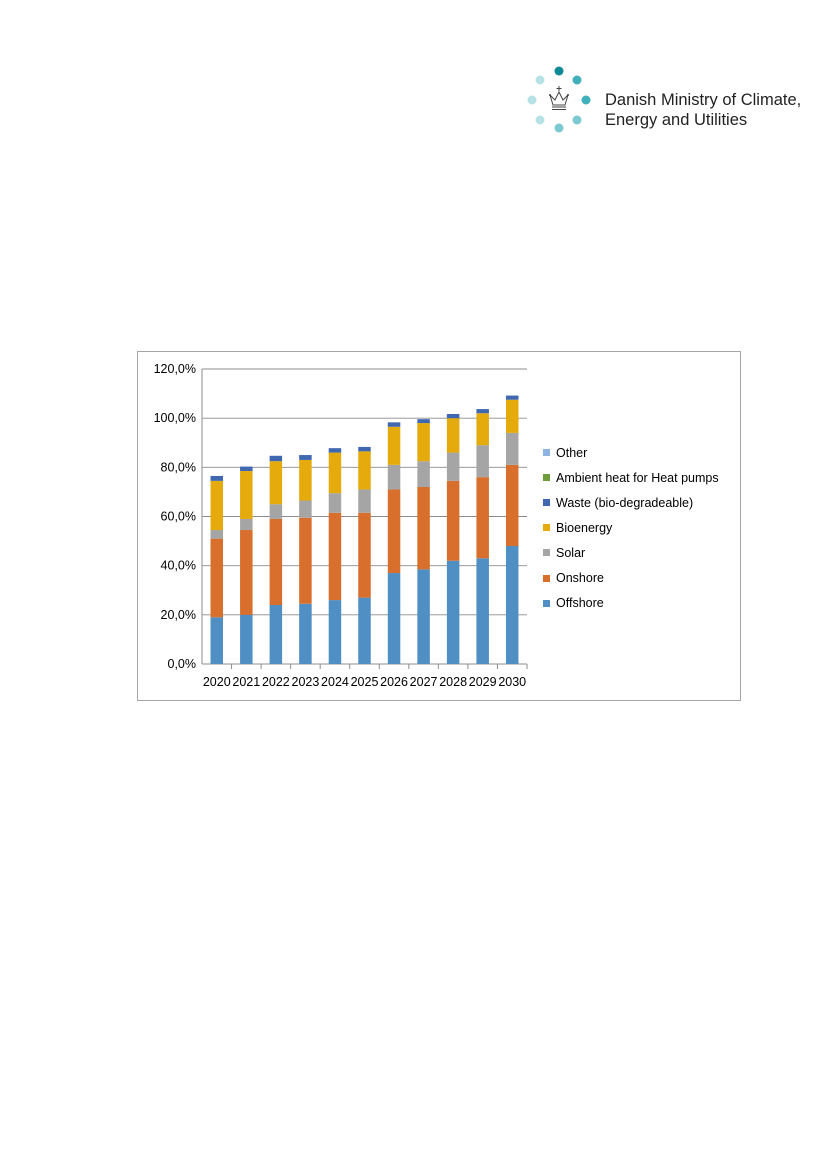 Image resolution: width=827 pixels, height=1169 pixels. I want to click on legend-item: Other, so click(631, 452).